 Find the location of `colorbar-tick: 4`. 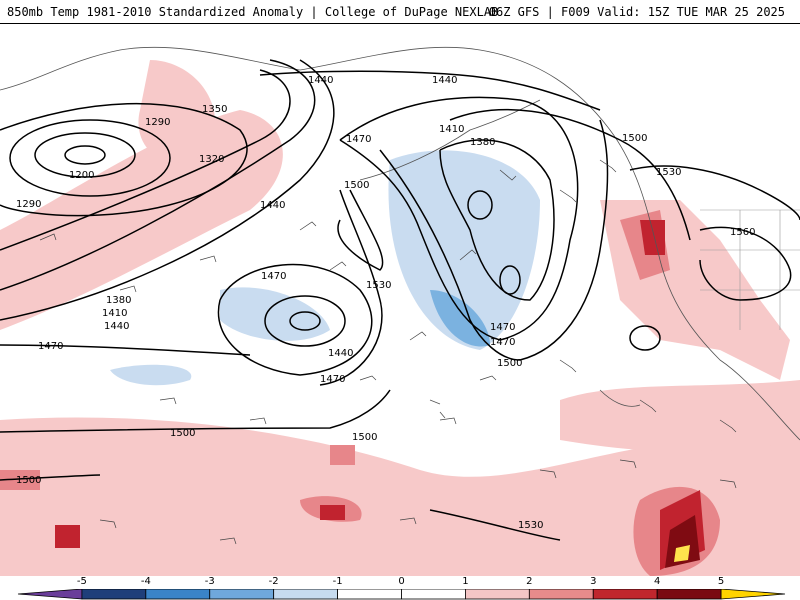

colorbar-tick: 4 is located at coordinates (657, 581).